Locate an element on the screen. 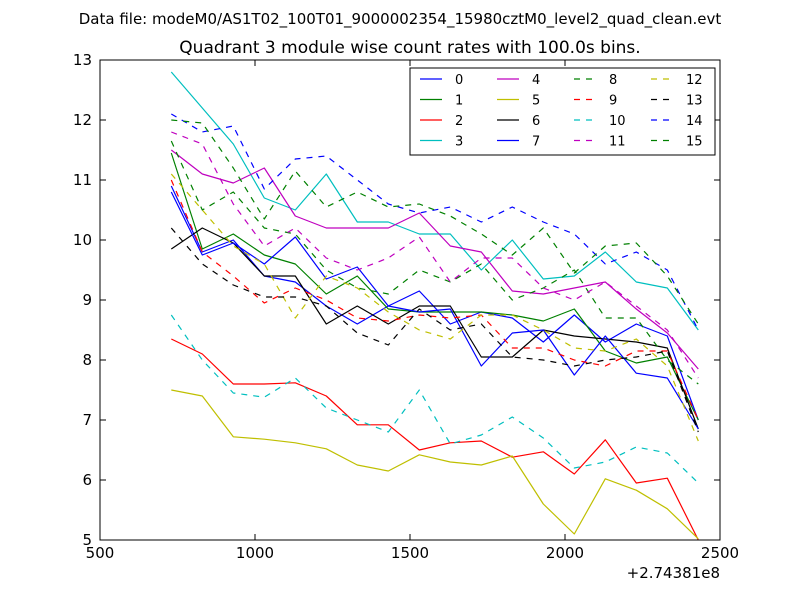 Image resolution: width=800 pixels, height=600 pixels. y-tick-label: 11 is located at coordinates (82, 180).